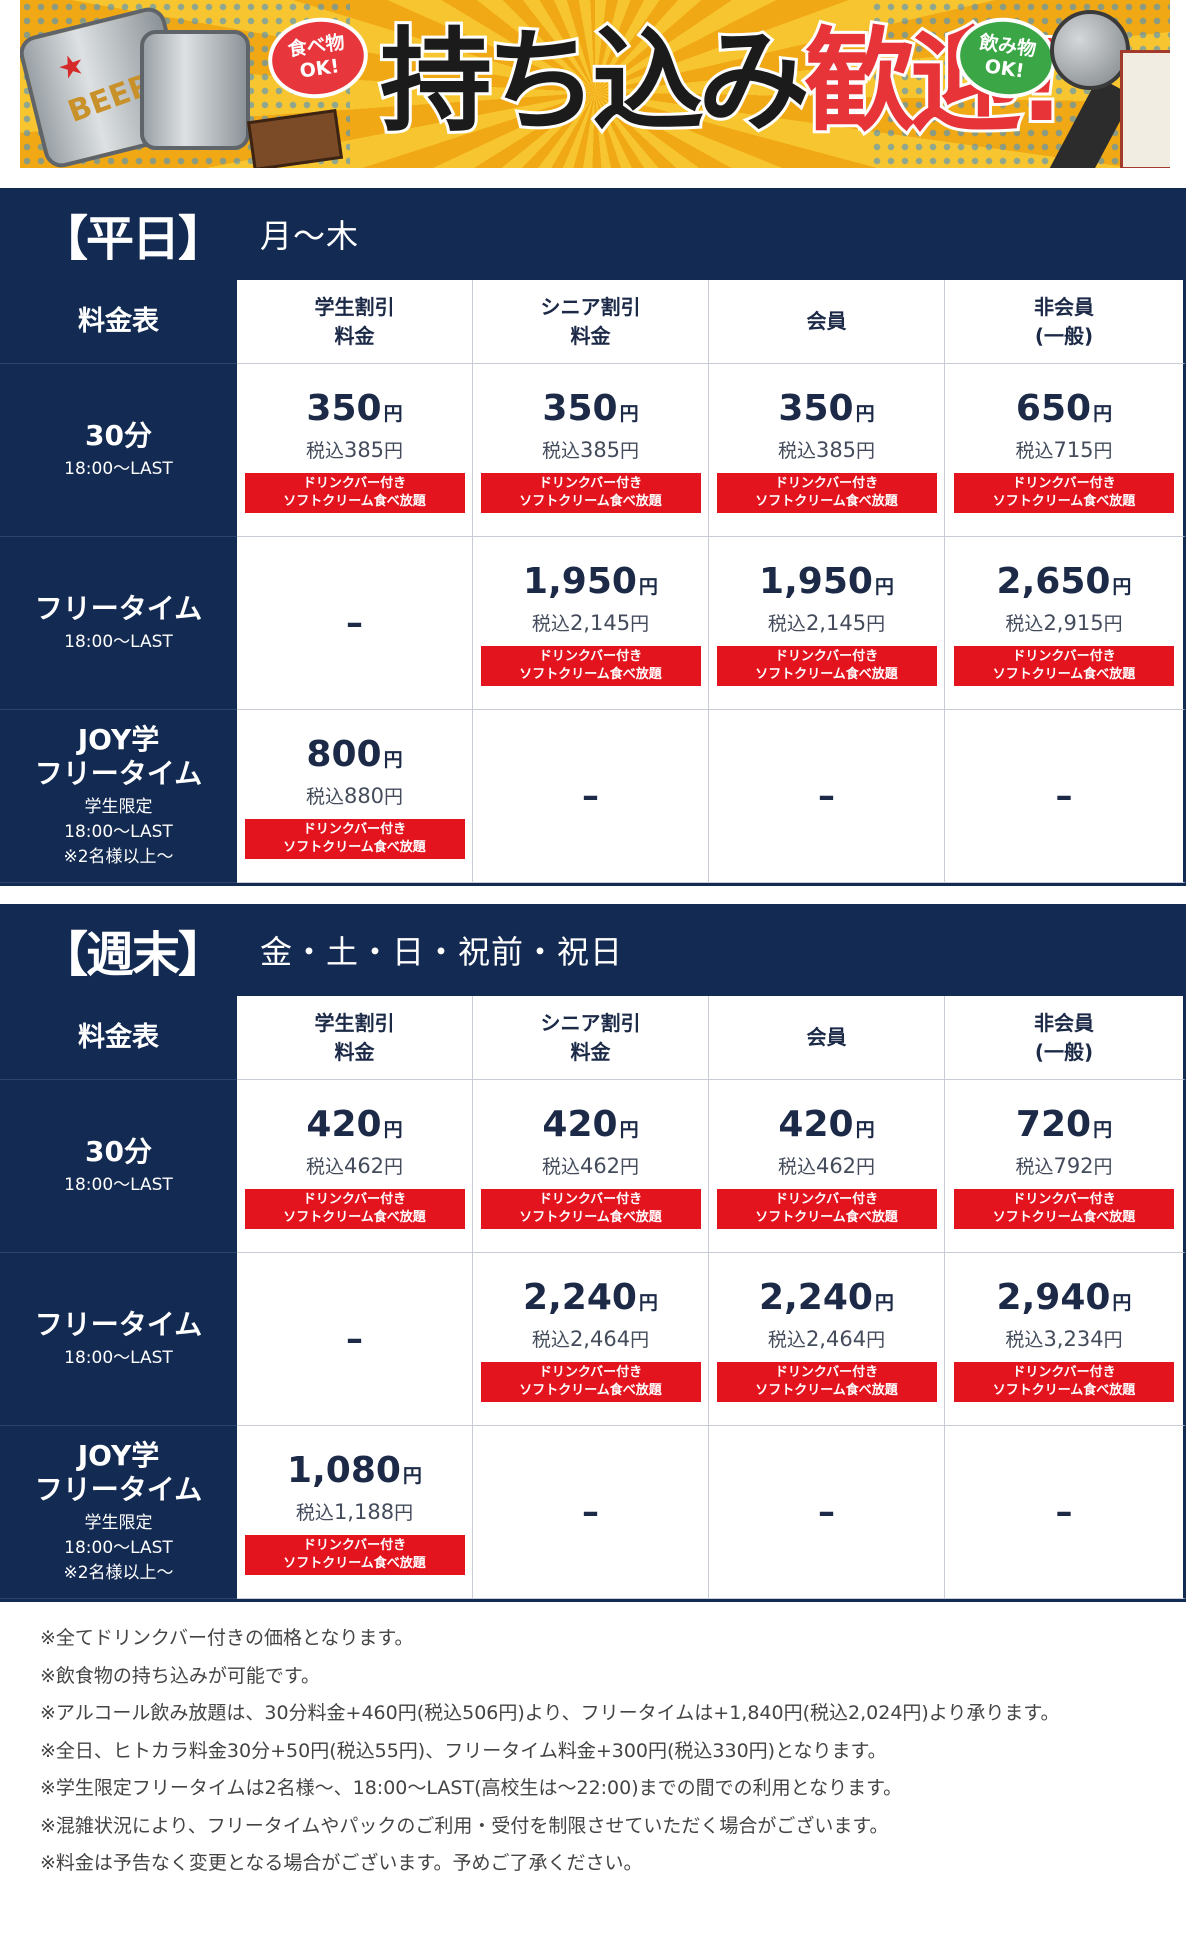 The width and height of the screenshot is (1200, 1950). I want to click on price: 720 円, so click(1064, 1127).